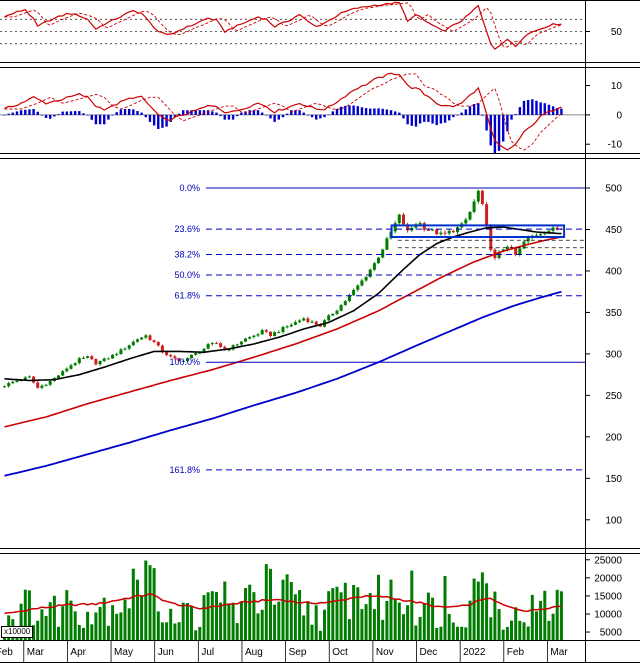  Describe the element at coordinates (516, 652) in the screenshot. I see `month-label: Feb` at that location.